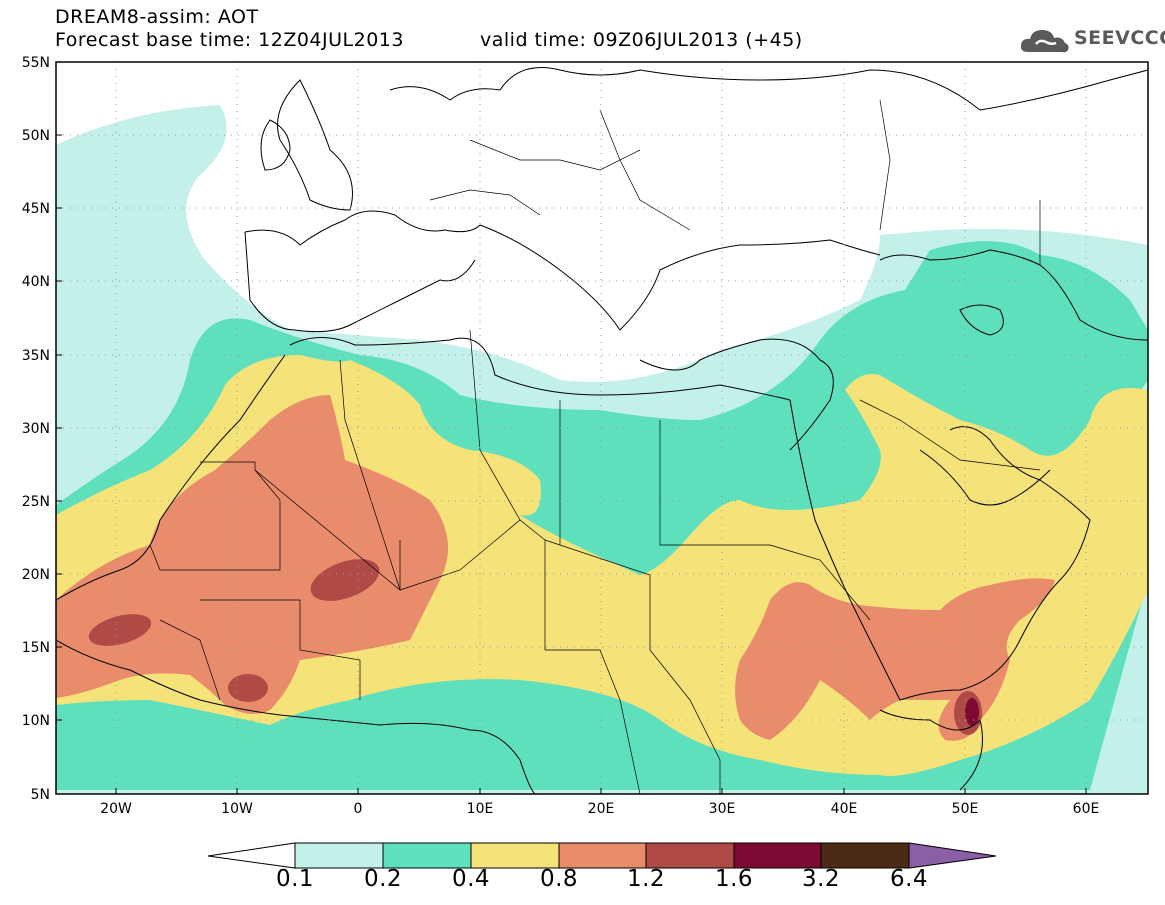 The width and height of the screenshot is (1165, 905). What do you see at coordinates (821, 879) in the screenshot?
I see `legend-label: 3.2` at bounding box center [821, 879].